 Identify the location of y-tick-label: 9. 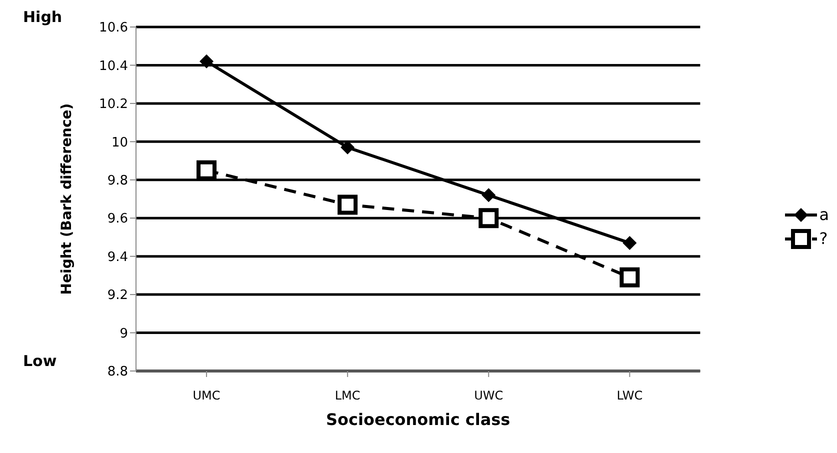
(124, 334).